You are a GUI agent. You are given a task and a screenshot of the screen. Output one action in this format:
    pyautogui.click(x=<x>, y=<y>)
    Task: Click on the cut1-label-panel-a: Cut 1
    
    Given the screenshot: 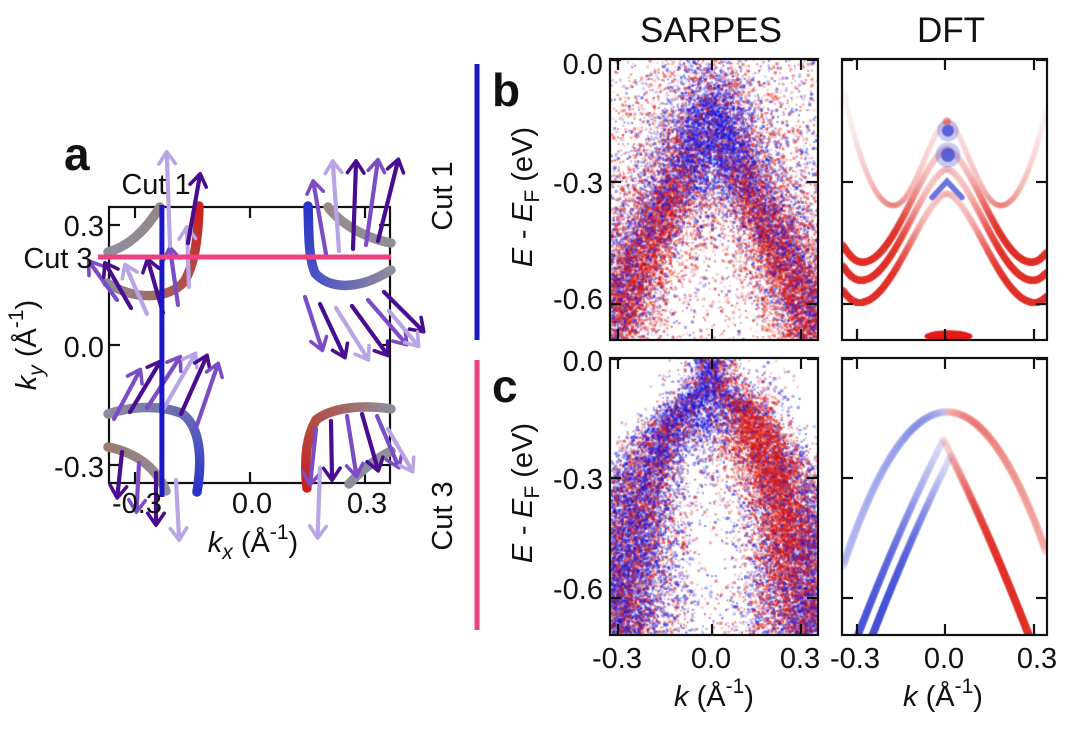 What is the action you would take?
    pyautogui.click(x=155, y=185)
    